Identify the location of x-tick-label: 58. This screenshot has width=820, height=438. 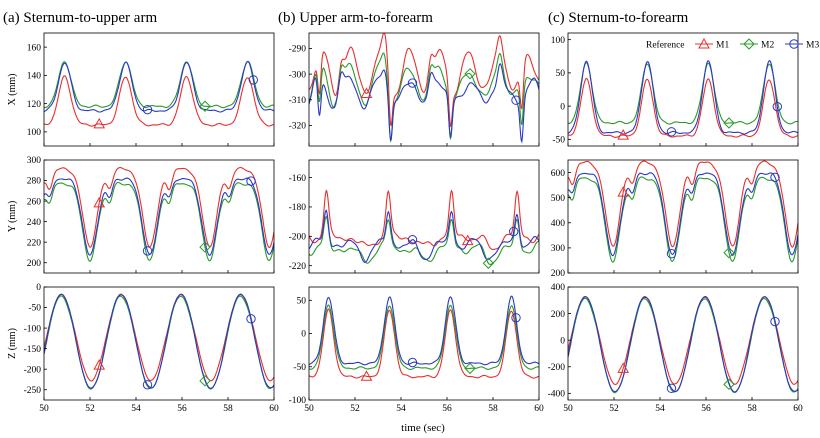
(752, 409).